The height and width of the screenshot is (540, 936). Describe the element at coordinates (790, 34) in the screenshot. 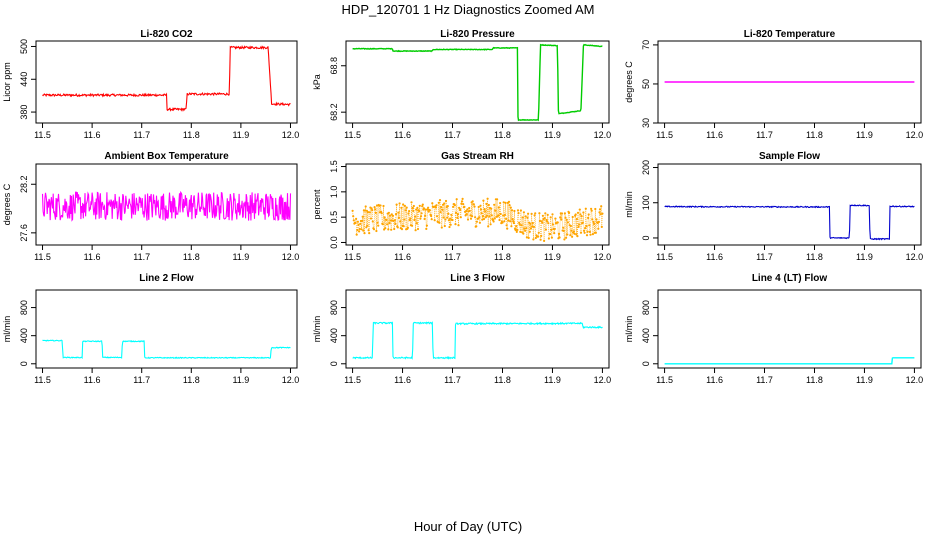

I see `panel-title: Li-820 Temperature` at that location.